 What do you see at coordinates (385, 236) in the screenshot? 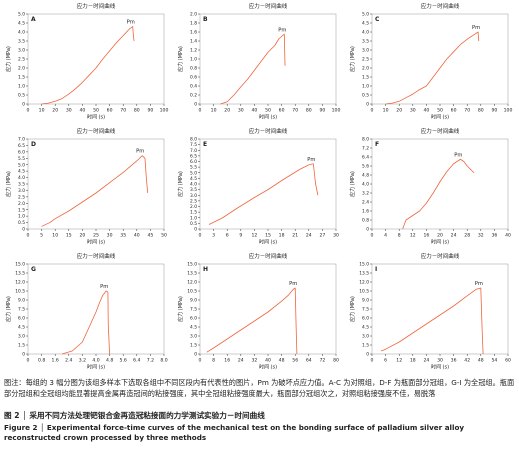
I see `x-tick-label: 4` at bounding box center [385, 236].